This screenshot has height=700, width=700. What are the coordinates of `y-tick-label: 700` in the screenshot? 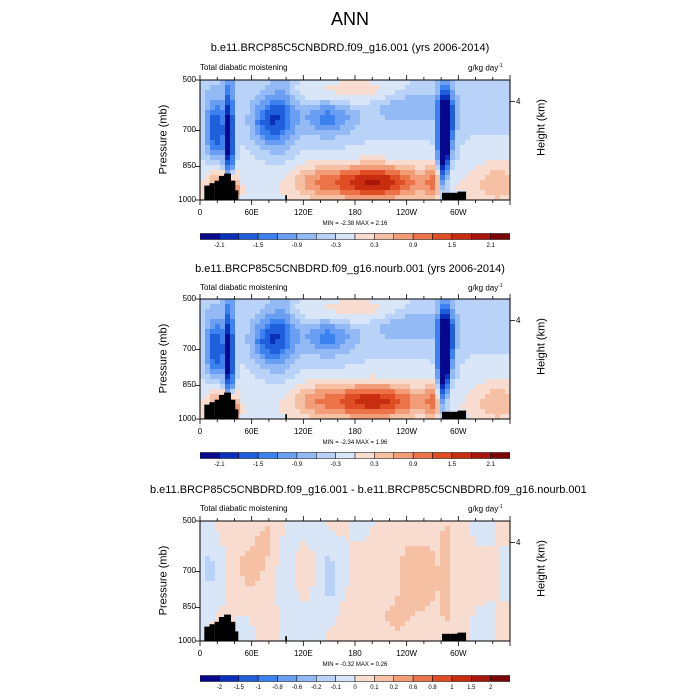 It's located at (189, 571).